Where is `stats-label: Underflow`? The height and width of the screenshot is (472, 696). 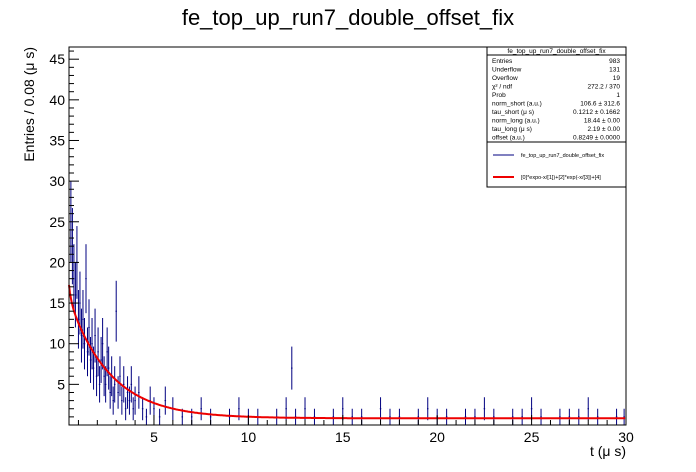 stats-label: Underflow is located at coordinates (507, 70).